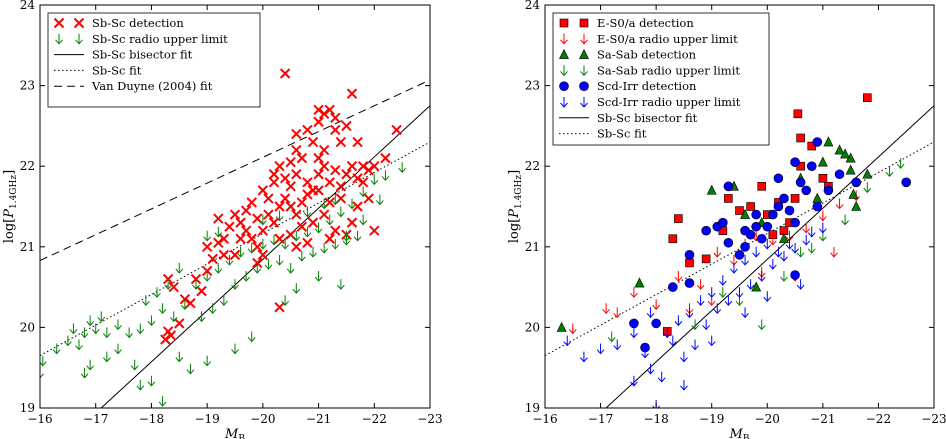  Describe the element at coordinates (669, 102) in the screenshot. I see `legend-label: Scd-Irr radio upper limit` at that location.